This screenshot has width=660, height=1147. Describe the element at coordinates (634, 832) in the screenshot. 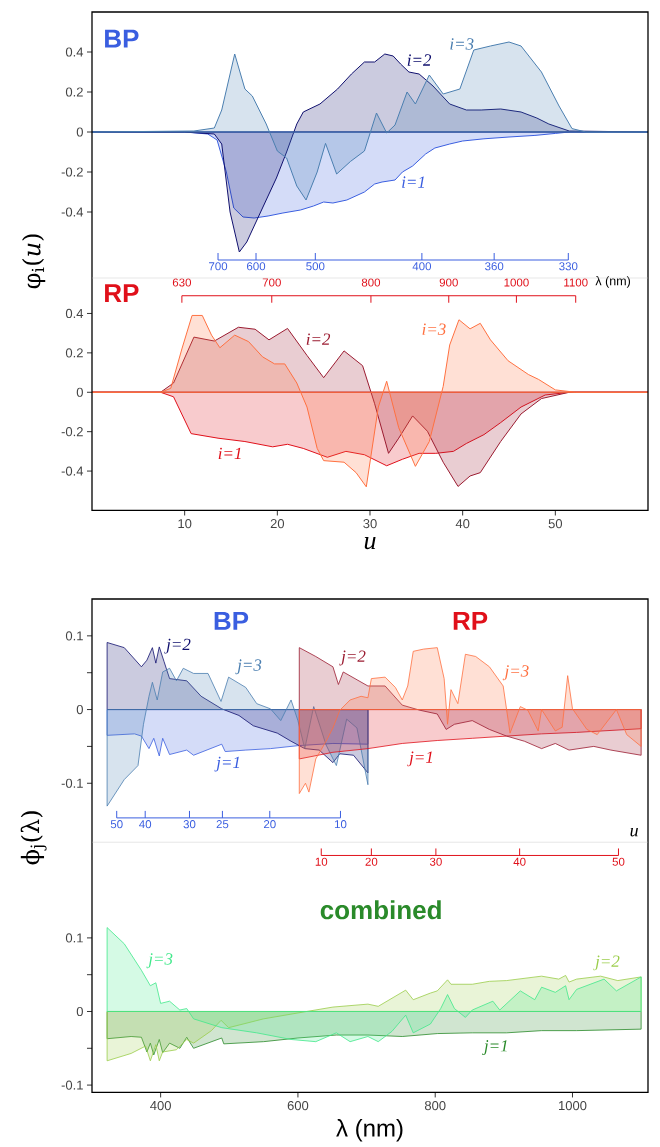

I see `annotation: u` at that location.